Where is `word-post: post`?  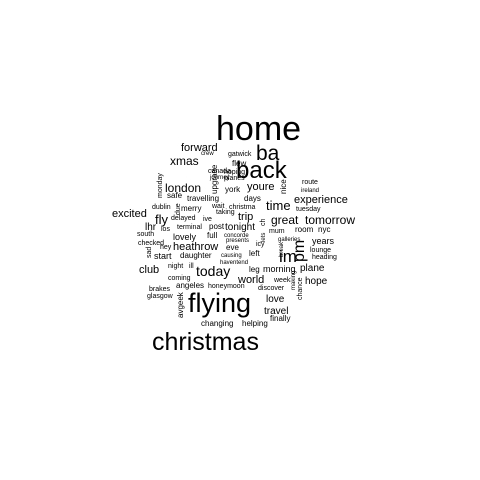
word-post: post is located at coordinates (217, 226).